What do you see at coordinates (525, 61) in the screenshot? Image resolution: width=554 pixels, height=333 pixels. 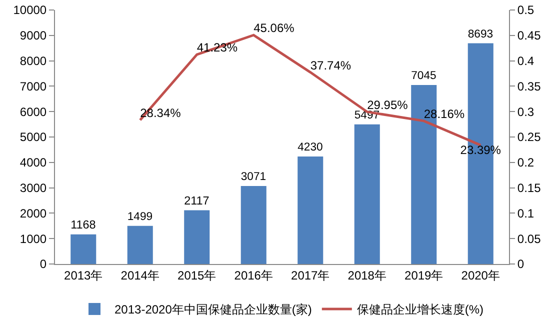 I see `y2-tick-label: 0.4` at bounding box center [525, 61].